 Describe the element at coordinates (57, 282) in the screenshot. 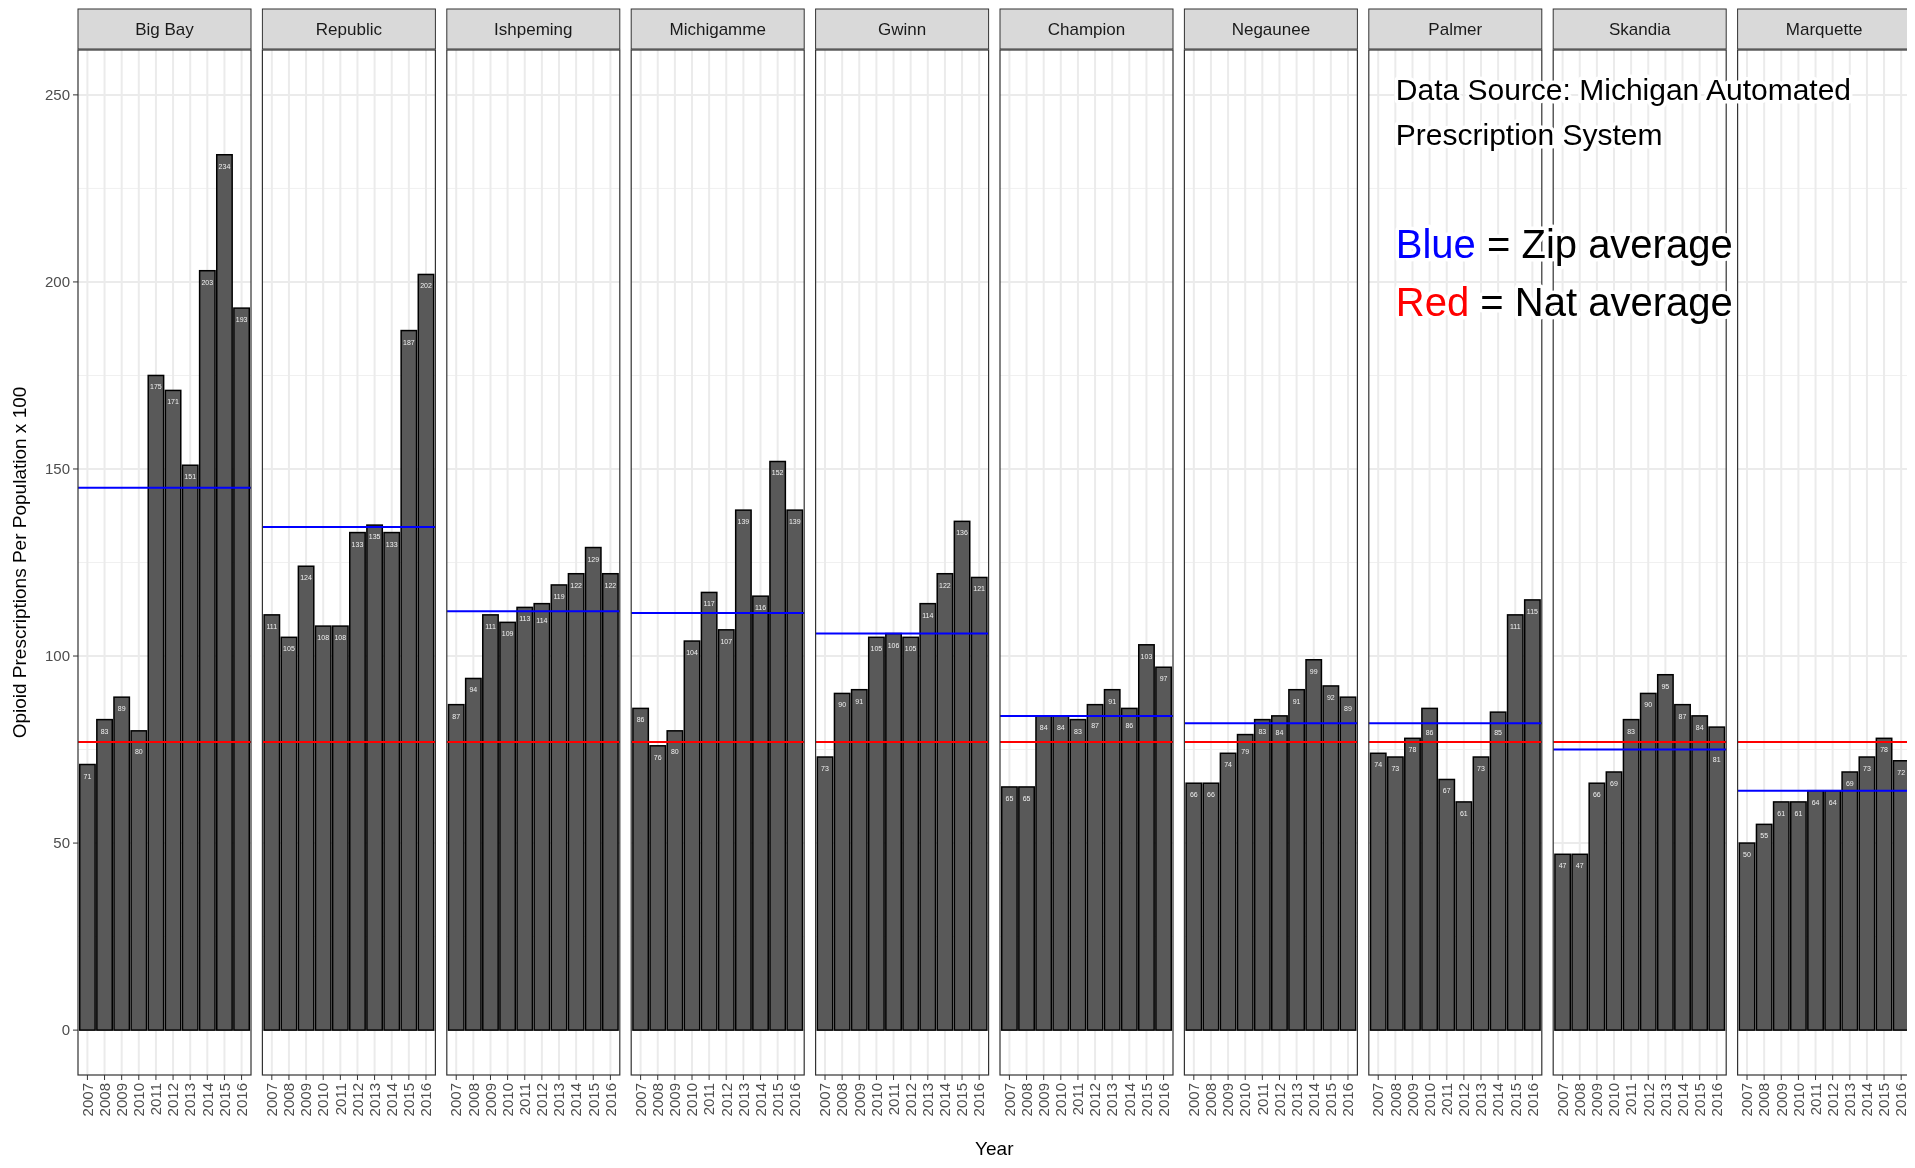

I see `y-tick-label: 200` at that location.